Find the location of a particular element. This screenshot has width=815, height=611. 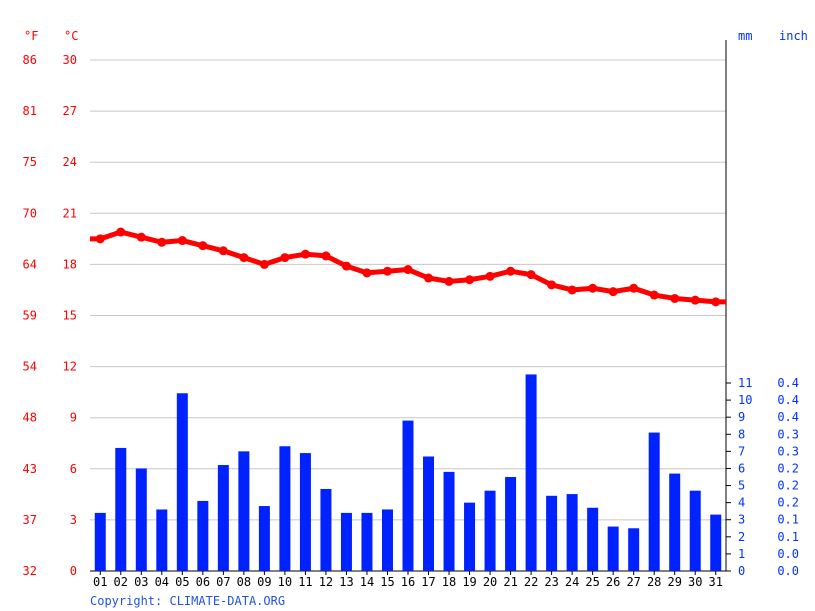

x-tick-label: 05 is located at coordinates (182, 582).